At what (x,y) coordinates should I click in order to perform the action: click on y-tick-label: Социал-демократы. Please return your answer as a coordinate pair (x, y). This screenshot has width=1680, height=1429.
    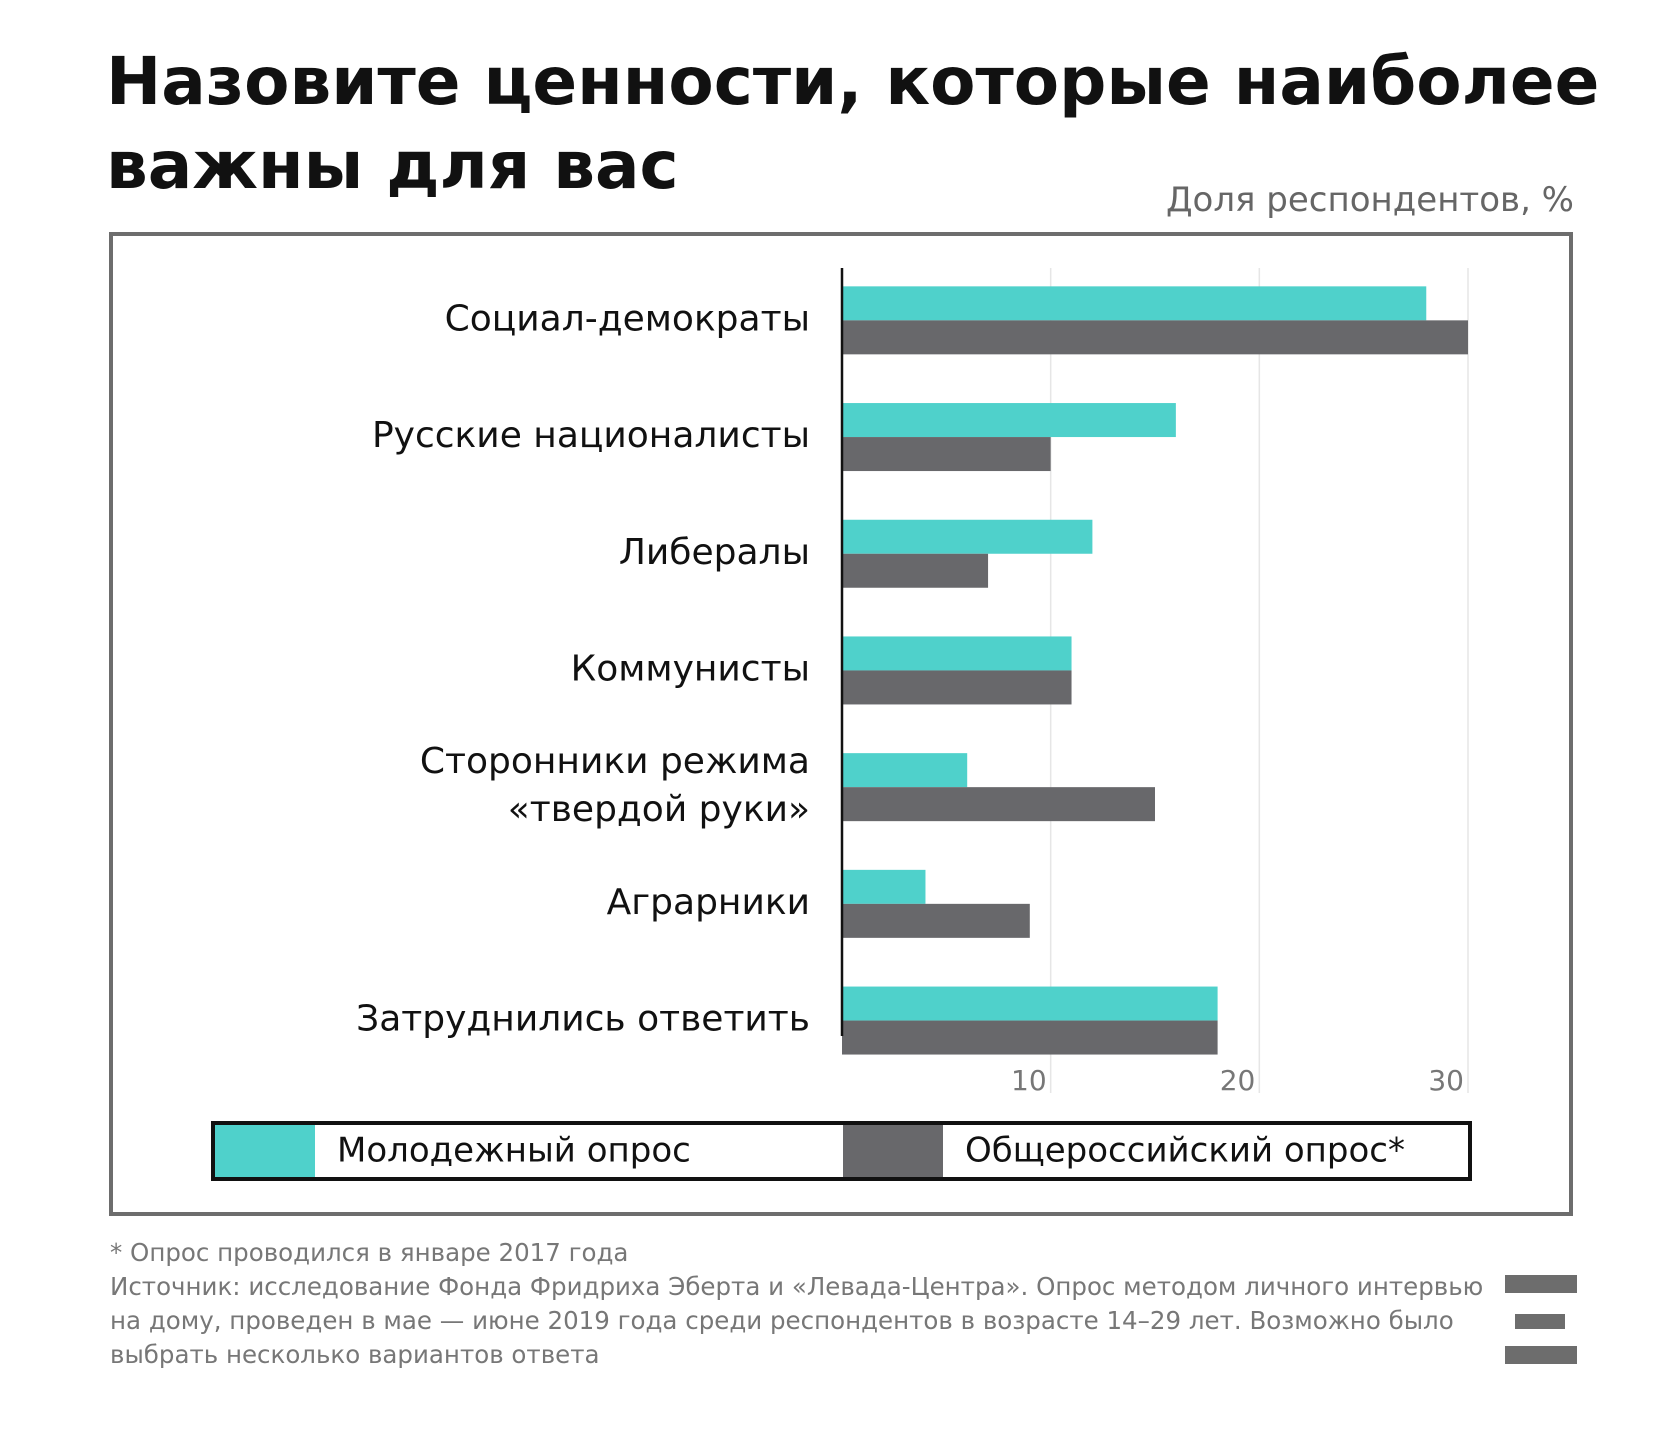
    Looking at the image, I should click on (627, 318).